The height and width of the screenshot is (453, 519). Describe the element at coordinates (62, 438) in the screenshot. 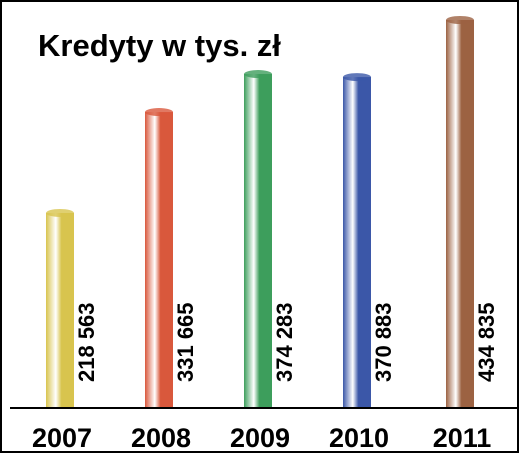

I see `x-tick-label: 2007` at that location.